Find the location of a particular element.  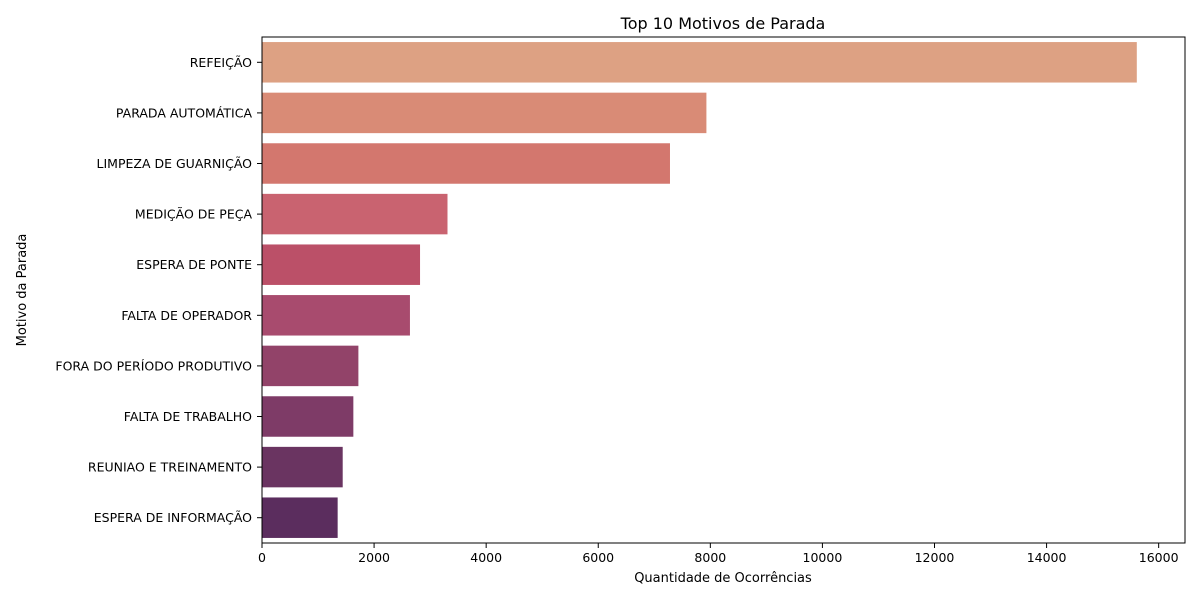

y-tick-label: FORA DO PERÍODO PRODUTIVO is located at coordinates (153, 365).